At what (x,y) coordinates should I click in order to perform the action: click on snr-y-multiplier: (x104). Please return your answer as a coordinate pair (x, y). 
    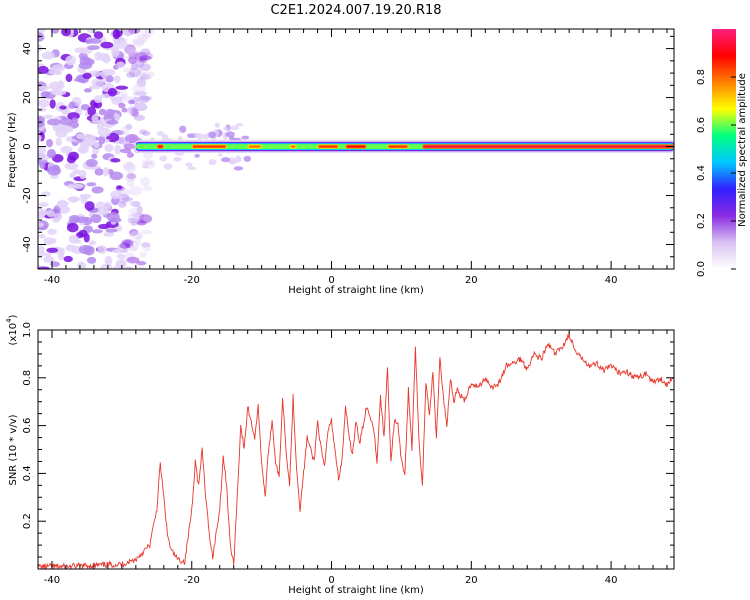
    Looking at the image, I should click on (12, 329).